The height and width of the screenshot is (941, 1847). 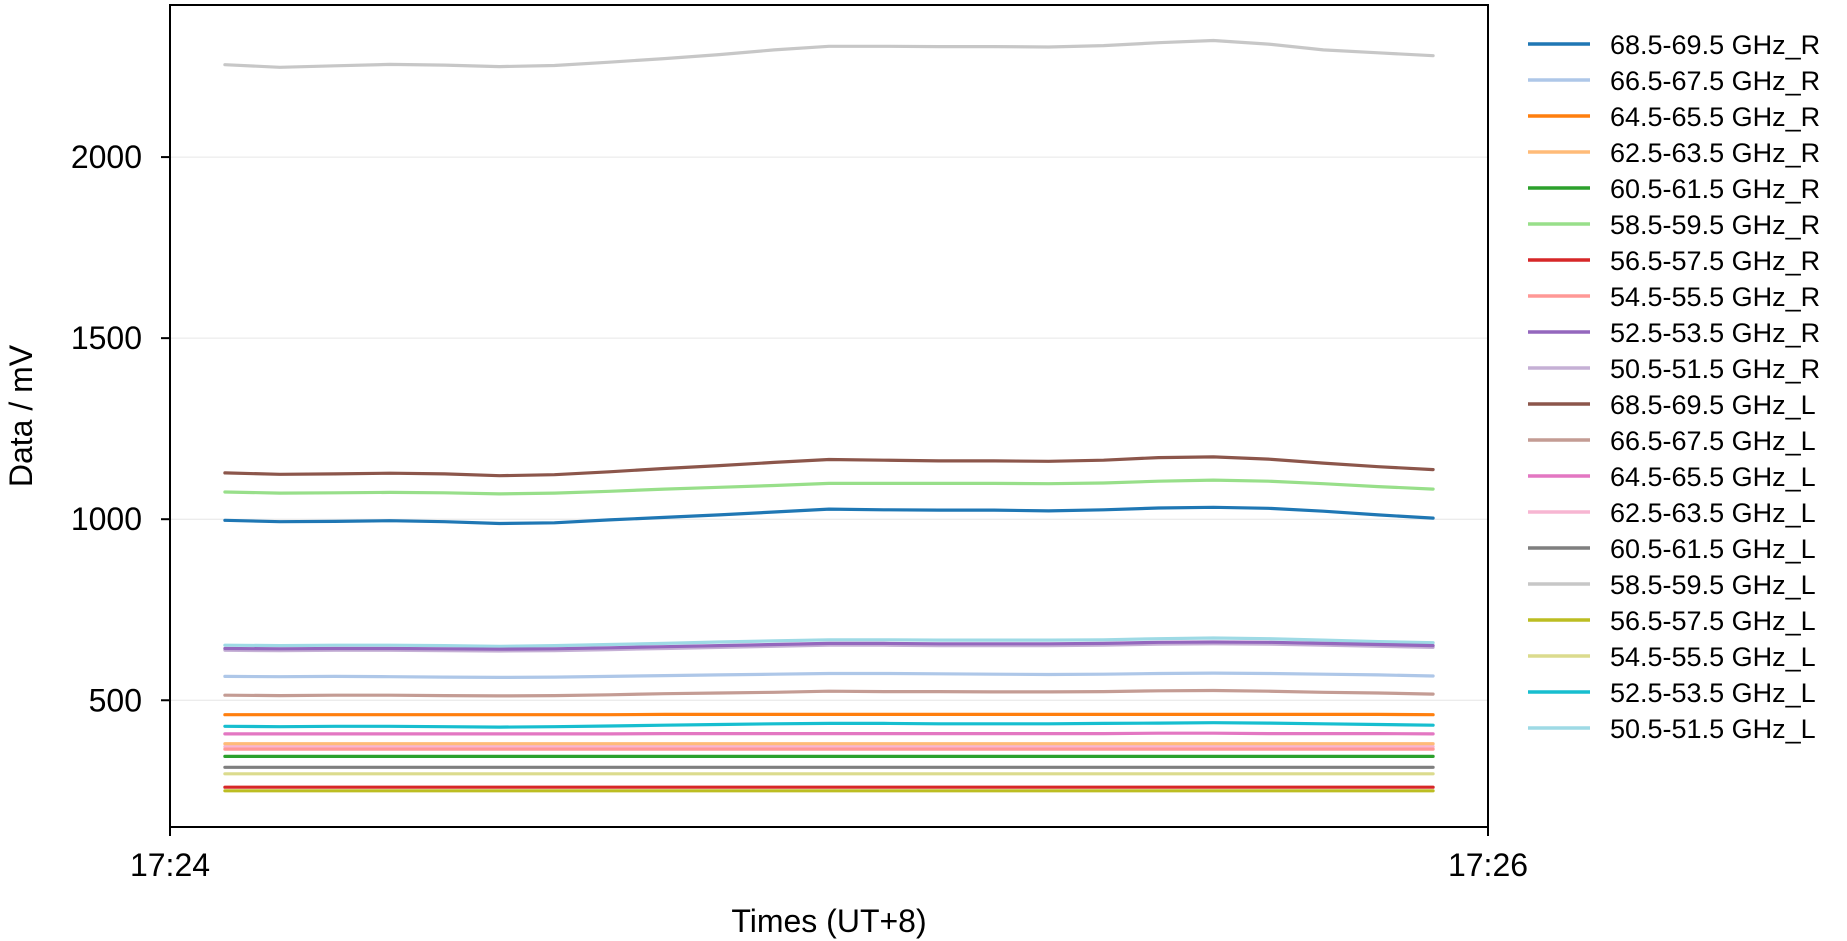 I want to click on y-axis-ticks: 500 1000 1500 2000, so click(x=120, y=428).